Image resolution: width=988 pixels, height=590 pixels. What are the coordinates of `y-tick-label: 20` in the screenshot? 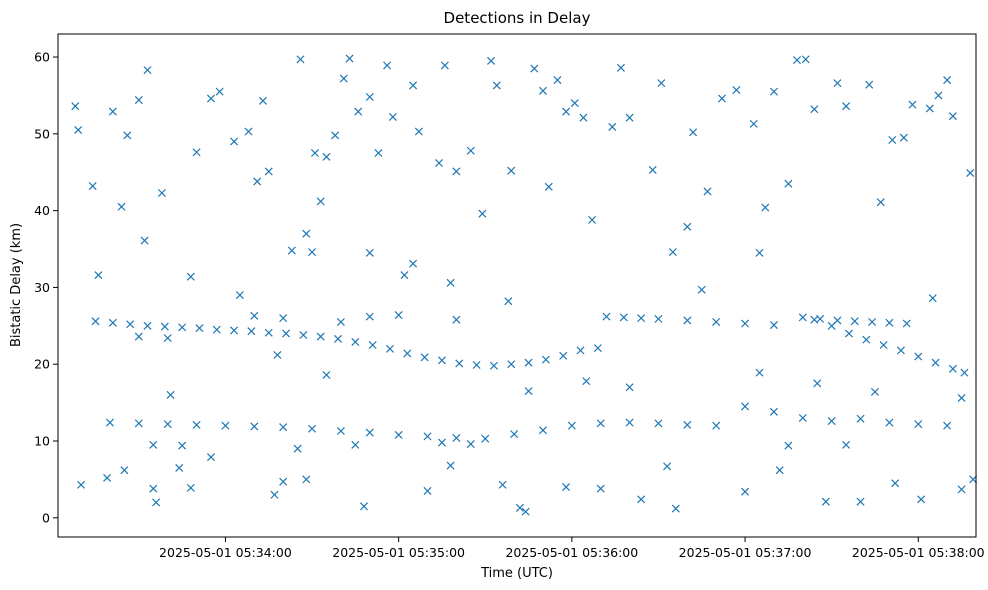 It's located at (42, 364).